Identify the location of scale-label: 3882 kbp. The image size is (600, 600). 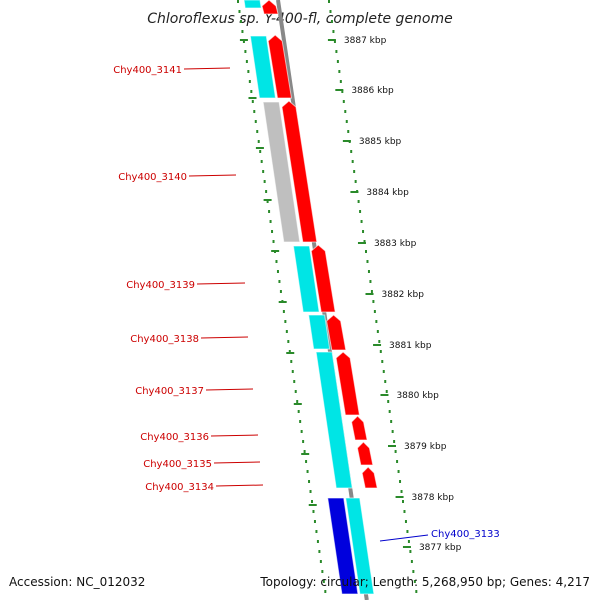
(403, 295).